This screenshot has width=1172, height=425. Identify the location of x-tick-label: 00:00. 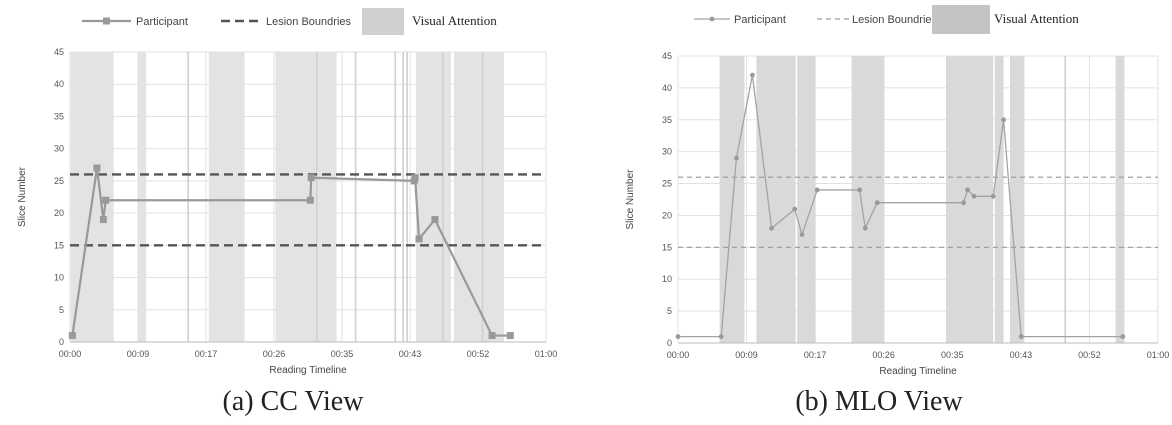
(70, 354).